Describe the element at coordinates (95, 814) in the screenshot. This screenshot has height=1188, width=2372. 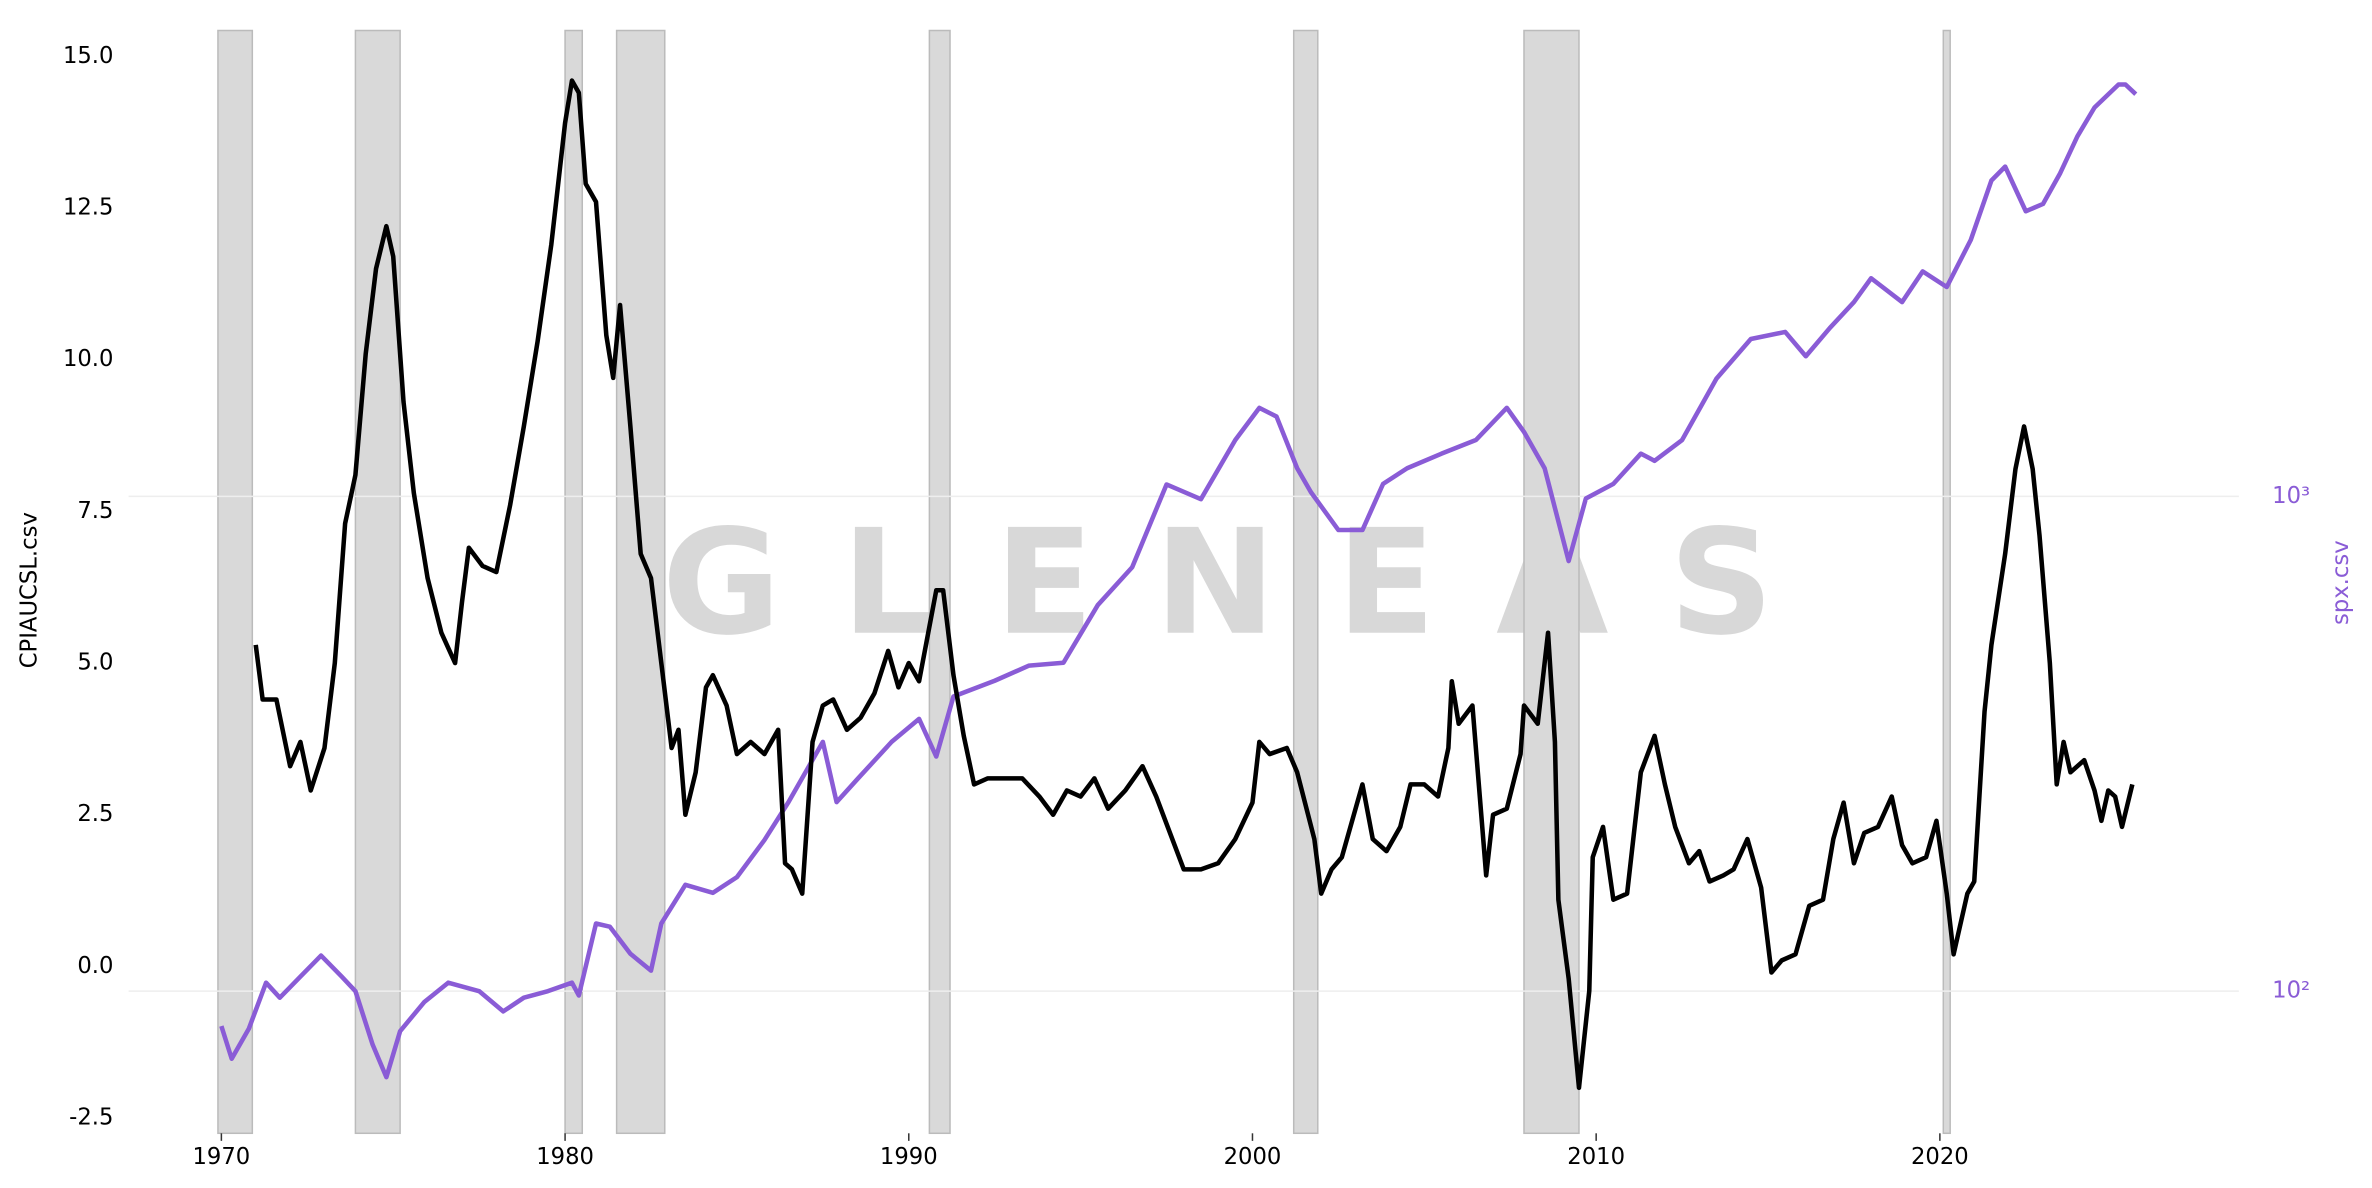
I see `y-tick-label: 2.5` at that location.